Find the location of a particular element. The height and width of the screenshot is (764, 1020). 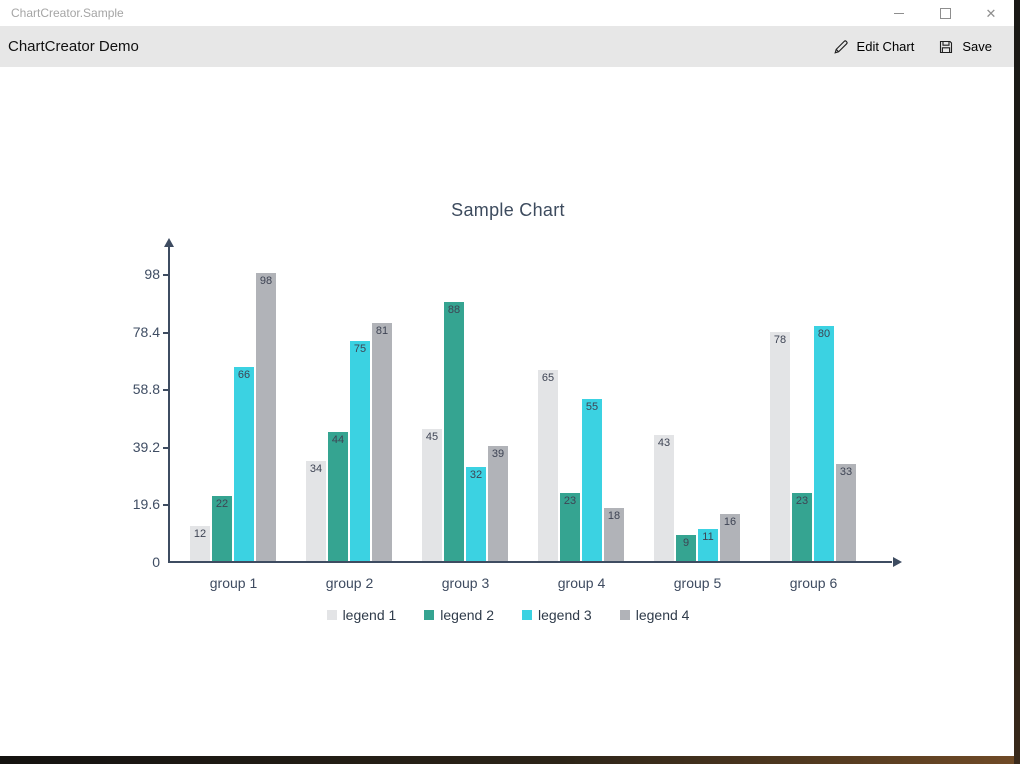

bar-value-label: 12 is located at coordinates (200, 534).